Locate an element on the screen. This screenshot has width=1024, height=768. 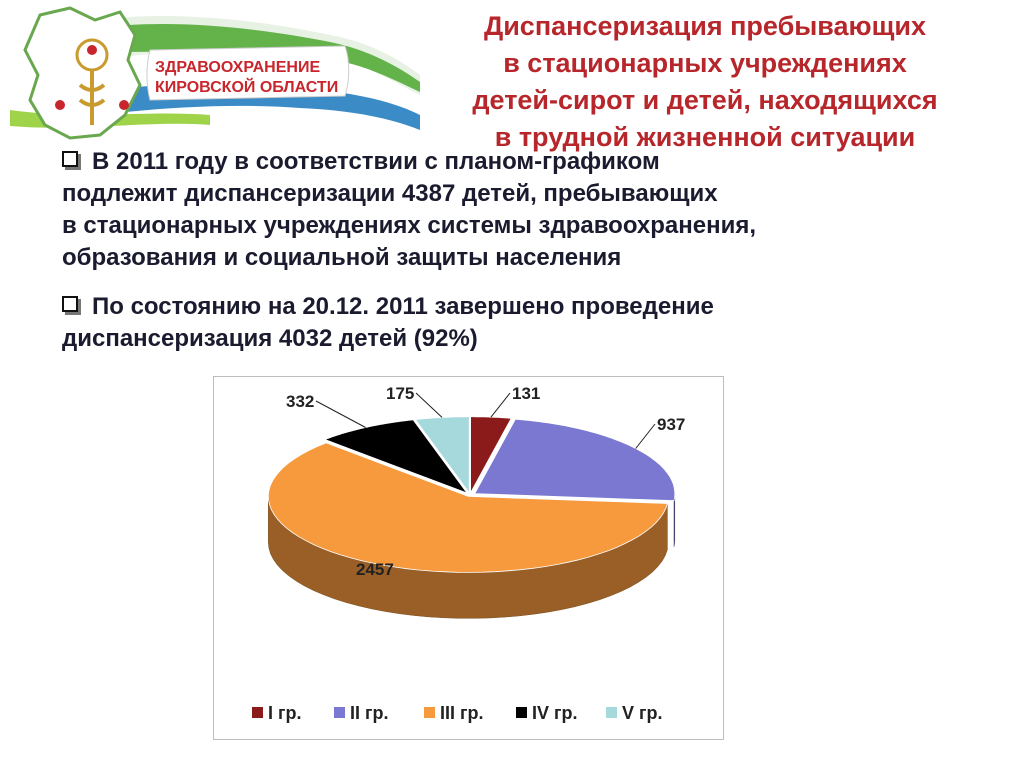
chart-legend: I гр. II гр. III гр. IV гр. V гр. is located at coordinates (457, 713).